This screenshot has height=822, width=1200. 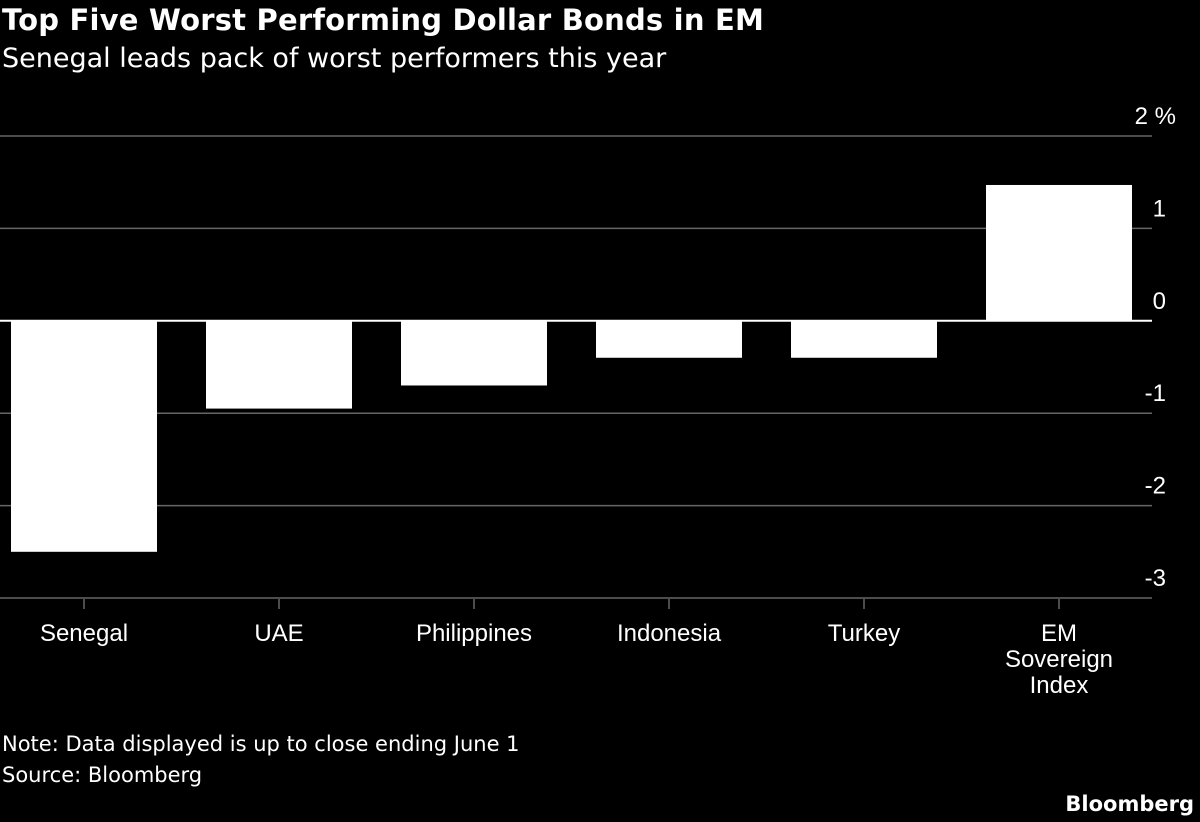 I want to click on y-tick-label: 0, so click(x=1159, y=301).